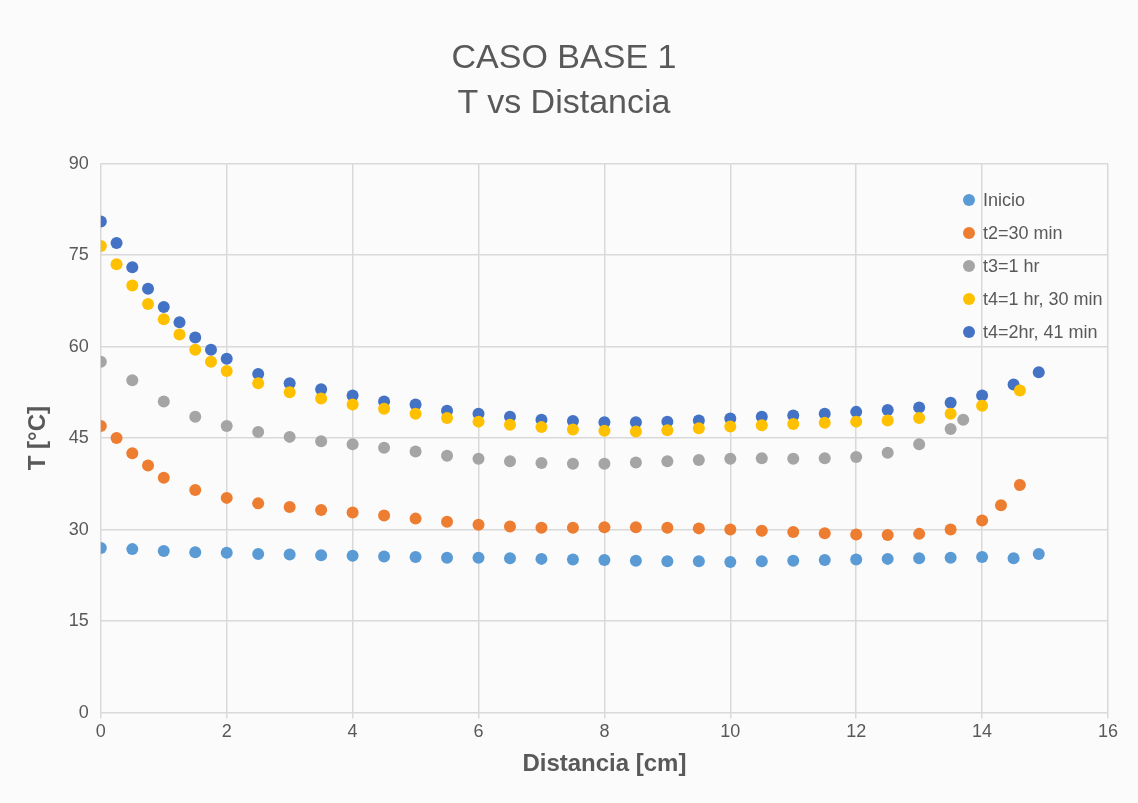 This screenshot has width=1138, height=803. What do you see at coordinates (604, 731) in the screenshot?
I see `x-tick-label: 8` at bounding box center [604, 731].